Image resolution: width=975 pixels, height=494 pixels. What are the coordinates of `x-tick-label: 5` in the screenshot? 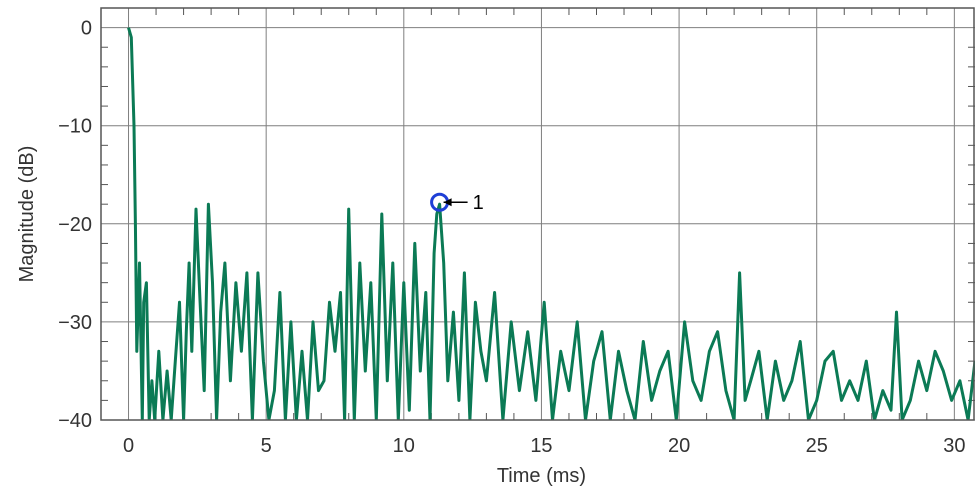 It's located at (266, 446).